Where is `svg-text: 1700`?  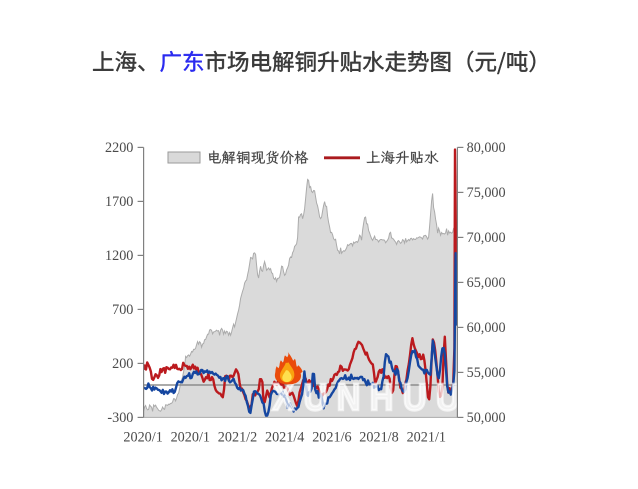
svg-text: 1700 is located at coordinates (119, 202).